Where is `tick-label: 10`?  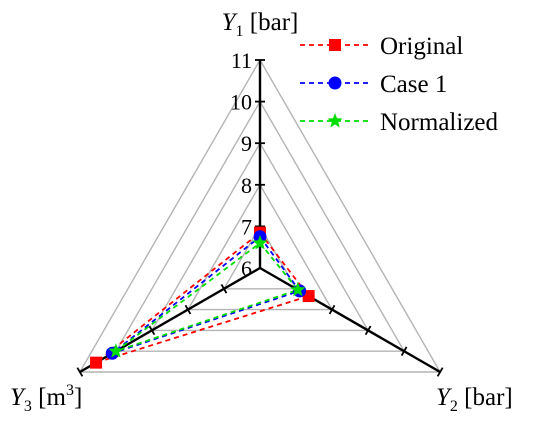
tick-label: 10 is located at coordinates (241, 102).